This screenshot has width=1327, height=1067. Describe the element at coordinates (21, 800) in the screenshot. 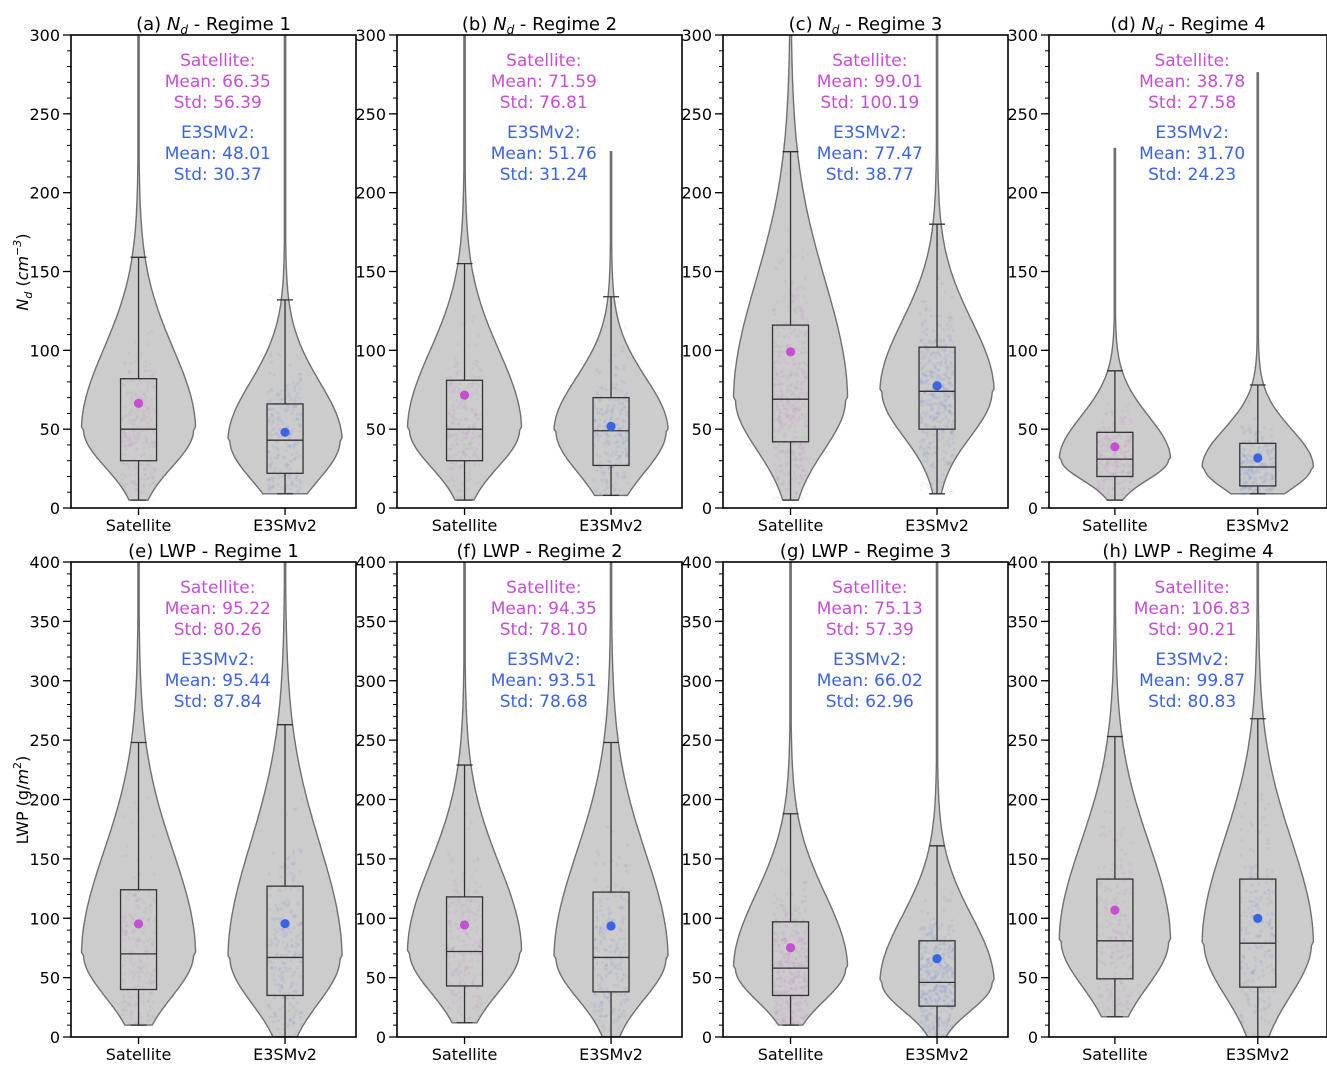

I see `lwp-axis-label: LWP (g/m2)` at that location.